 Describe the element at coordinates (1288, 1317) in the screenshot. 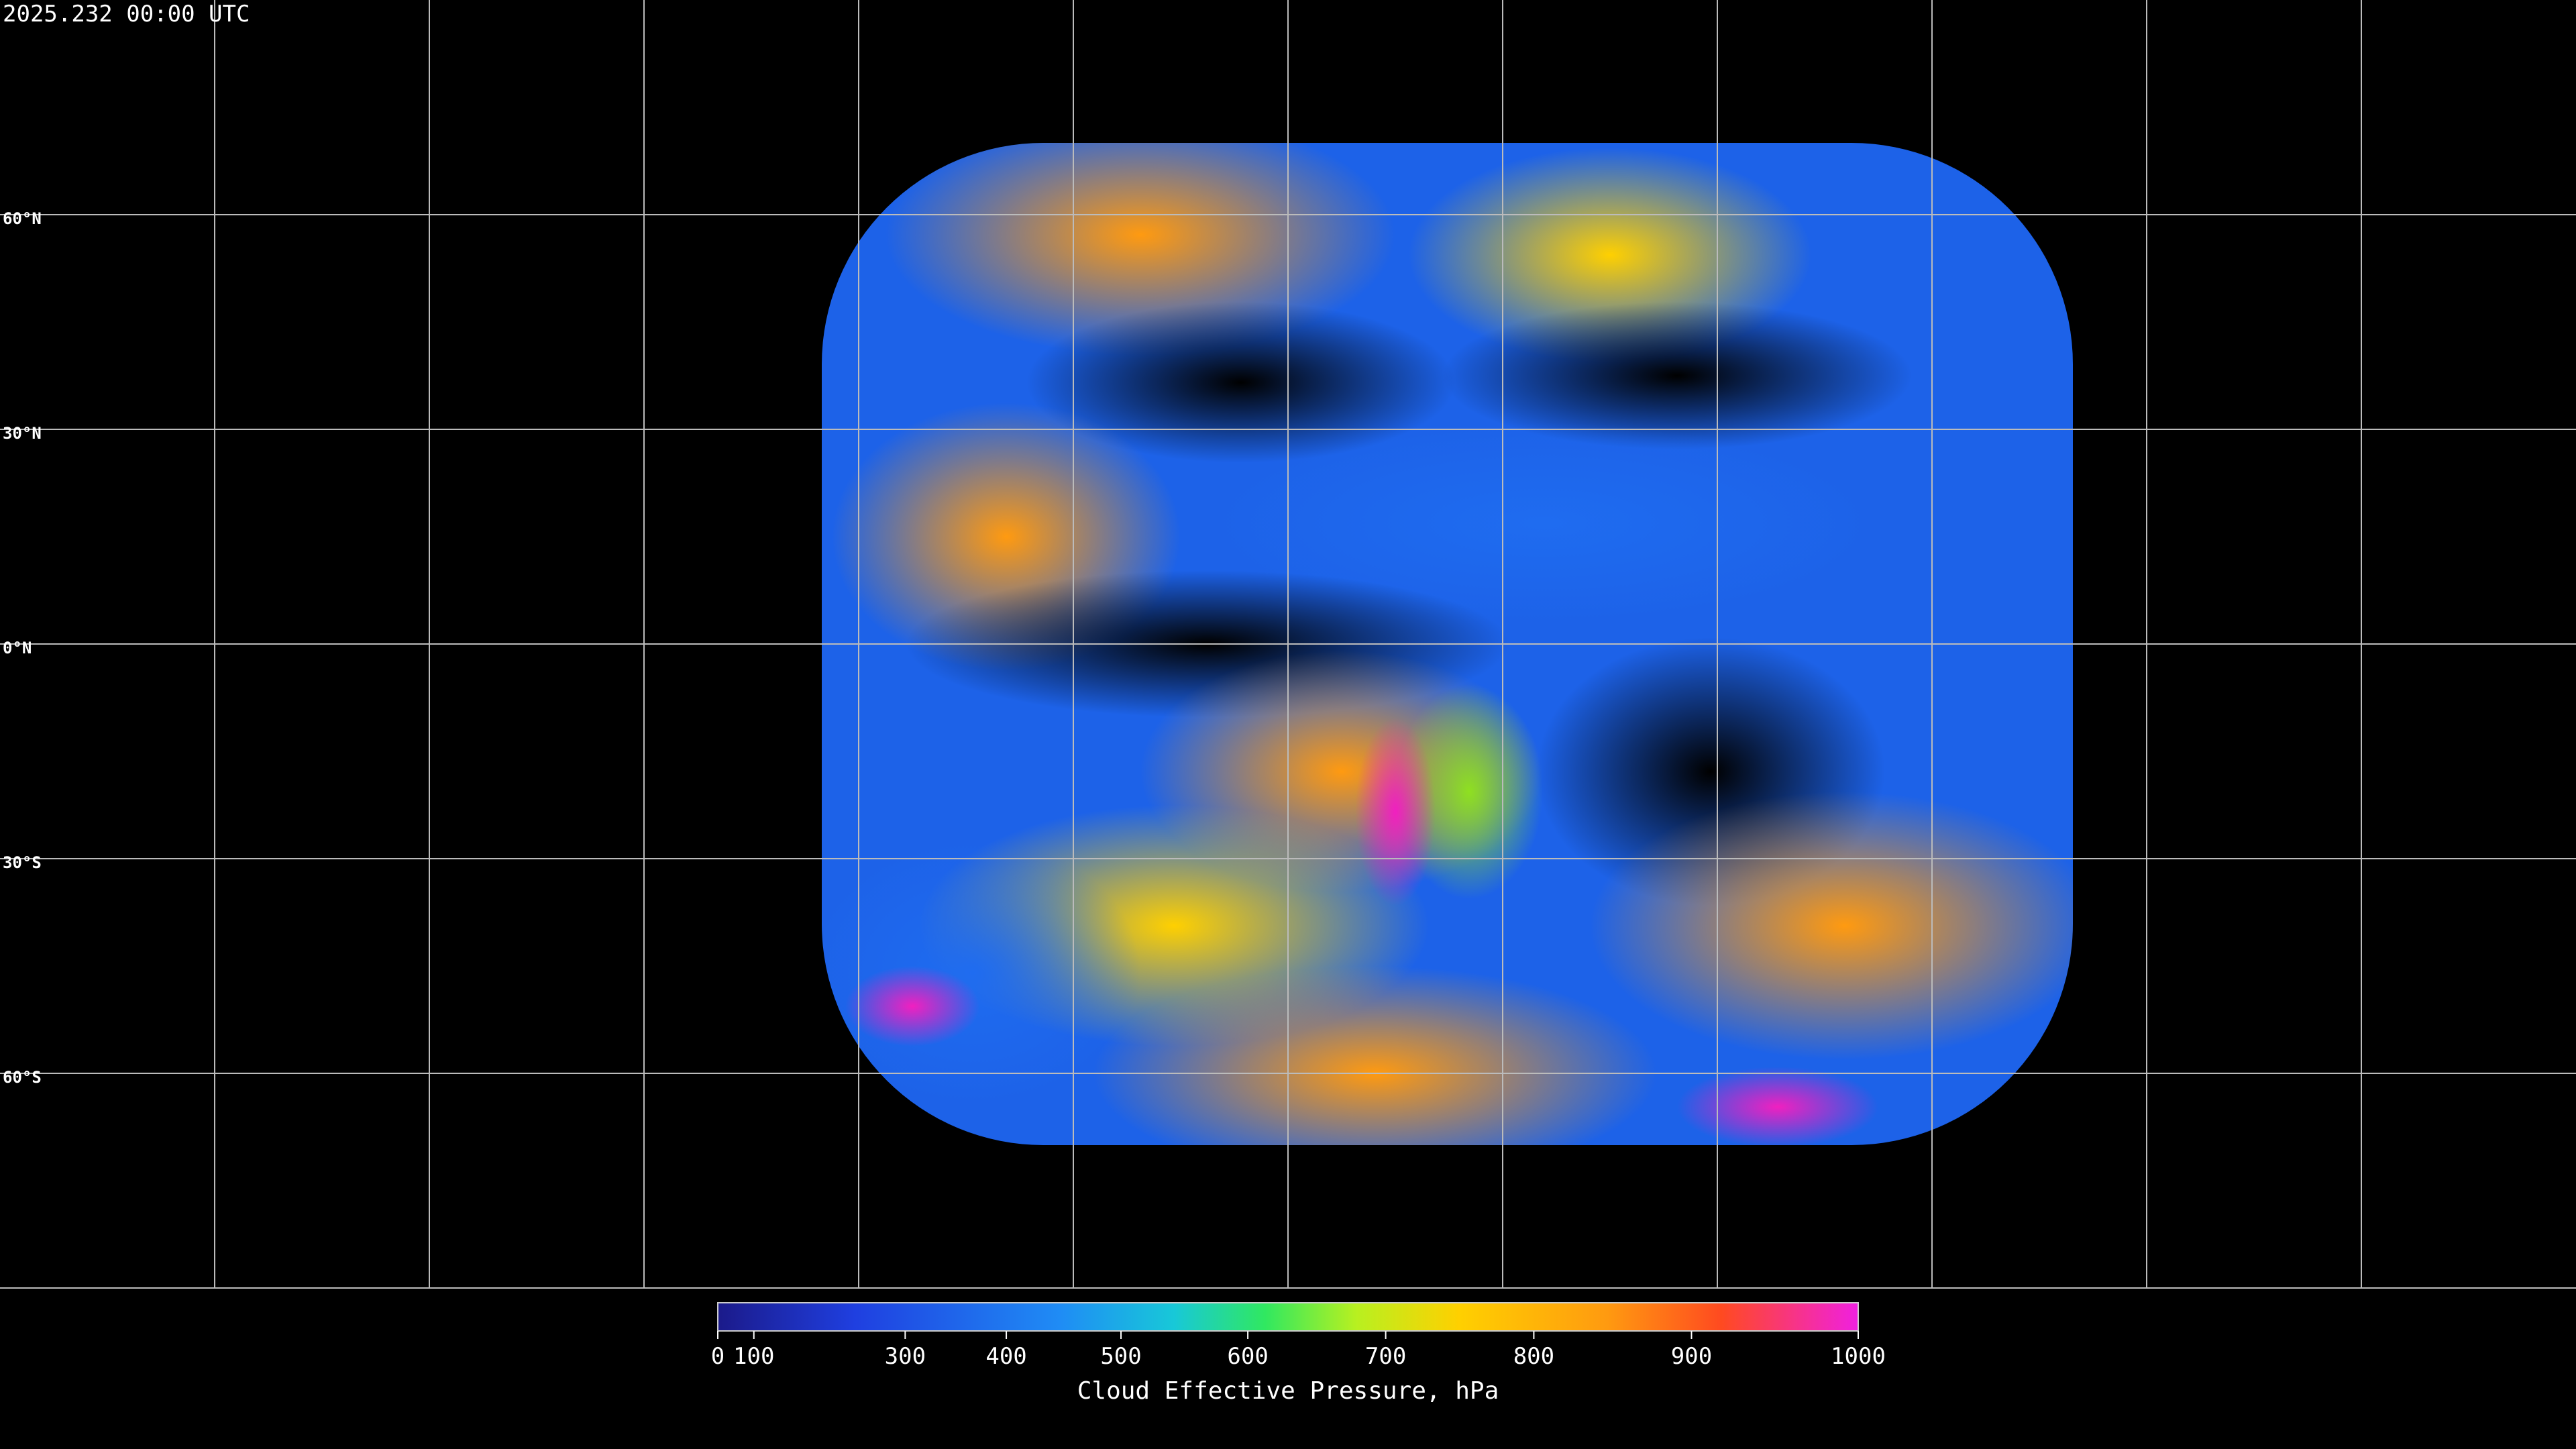

I see `colorbar` at that location.